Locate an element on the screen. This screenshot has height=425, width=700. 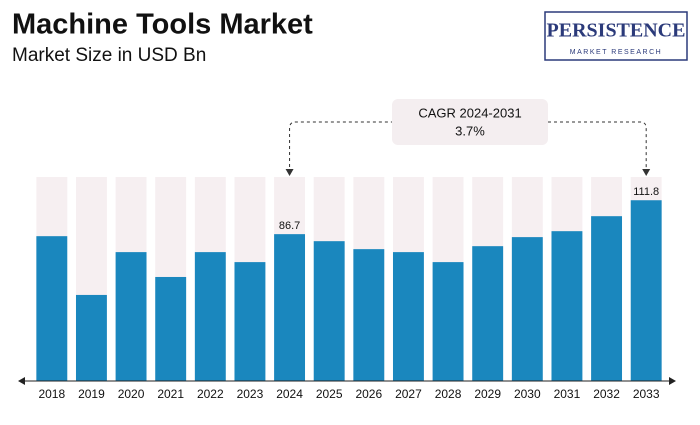
value-label: 86.7 is located at coordinates (289, 226).